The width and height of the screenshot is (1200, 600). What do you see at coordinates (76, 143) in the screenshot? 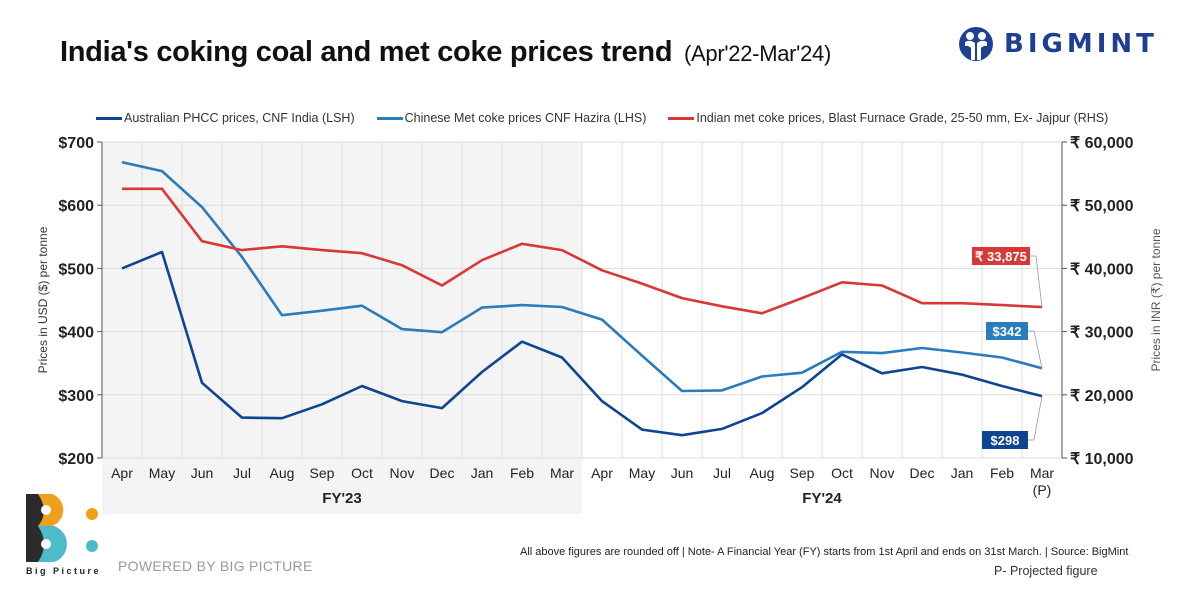
I see `left-tick-label: $700` at bounding box center [76, 143].